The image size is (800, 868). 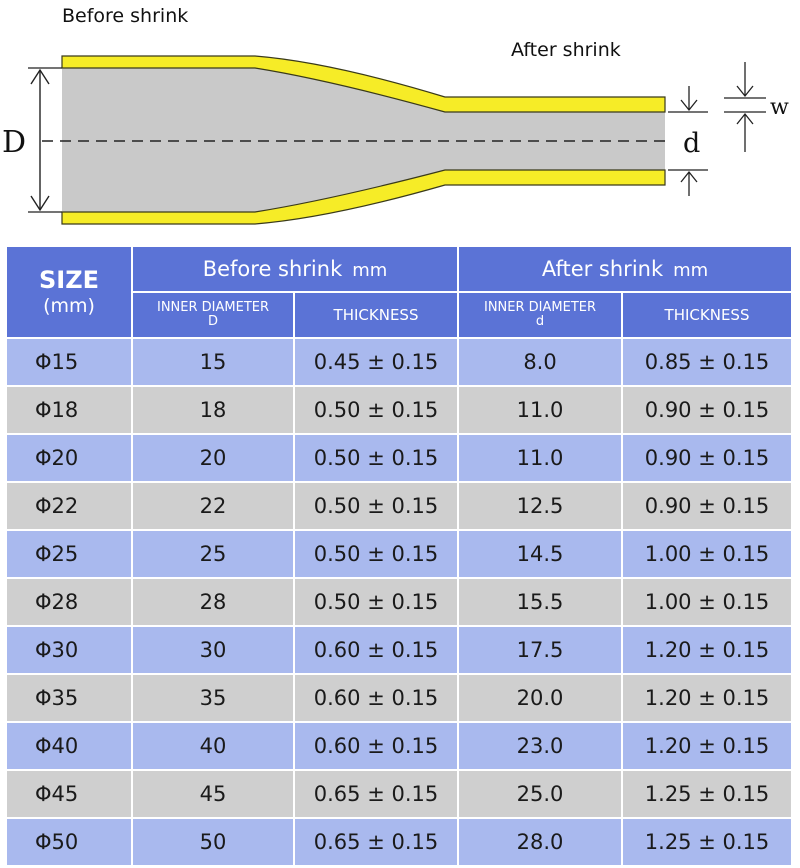 I want to click on before-shrink-label: Before shrink, so click(x=125, y=16).